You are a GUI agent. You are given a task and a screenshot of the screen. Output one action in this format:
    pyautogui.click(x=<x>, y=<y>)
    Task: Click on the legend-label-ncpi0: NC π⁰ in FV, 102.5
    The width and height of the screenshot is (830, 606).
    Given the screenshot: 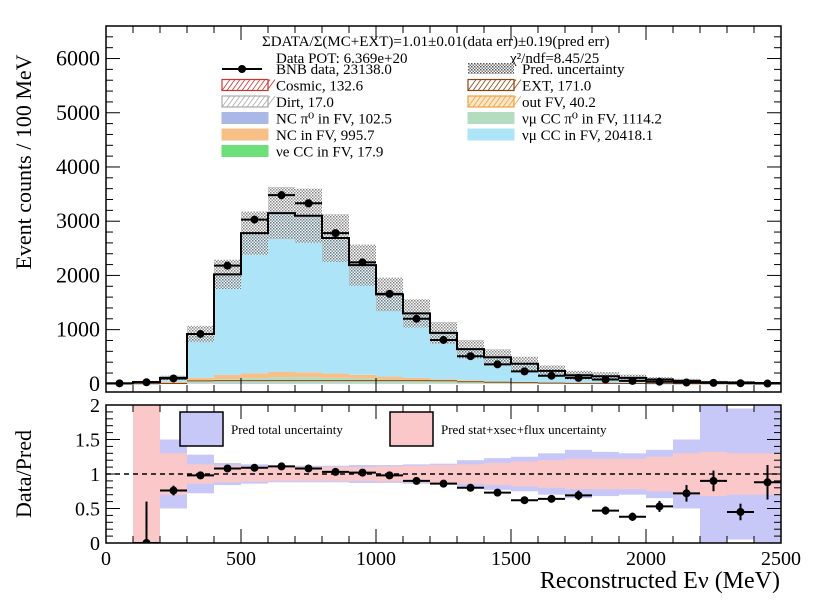 What is the action you would take?
    pyautogui.click(x=334, y=120)
    